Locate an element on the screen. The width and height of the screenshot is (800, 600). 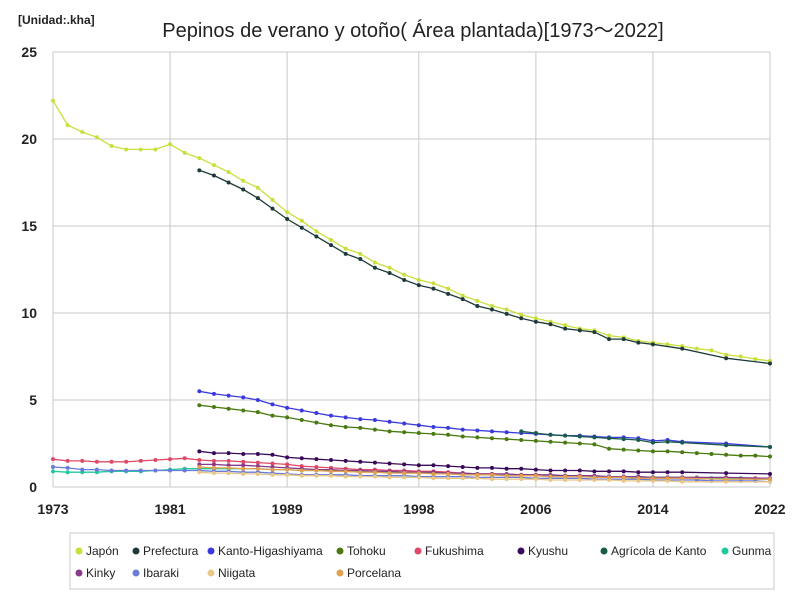
x-tick-label: 1973 is located at coordinates (52, 509).